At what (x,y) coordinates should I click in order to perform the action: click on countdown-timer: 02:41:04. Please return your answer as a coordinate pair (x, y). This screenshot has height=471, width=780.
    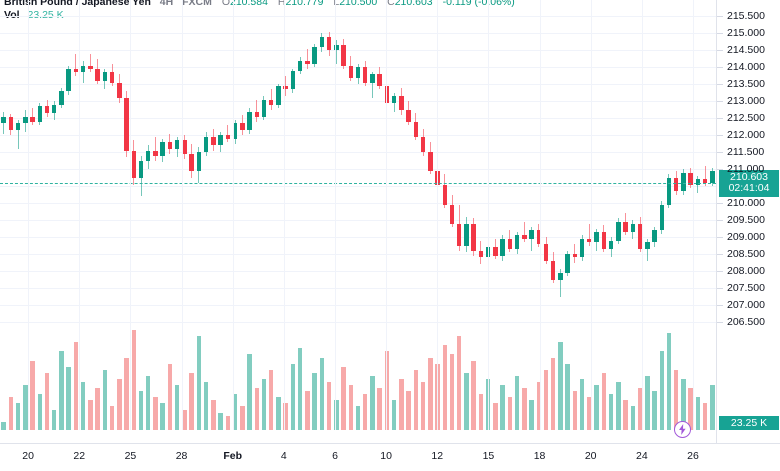
    Looking at the image, I should click on (749, 188).